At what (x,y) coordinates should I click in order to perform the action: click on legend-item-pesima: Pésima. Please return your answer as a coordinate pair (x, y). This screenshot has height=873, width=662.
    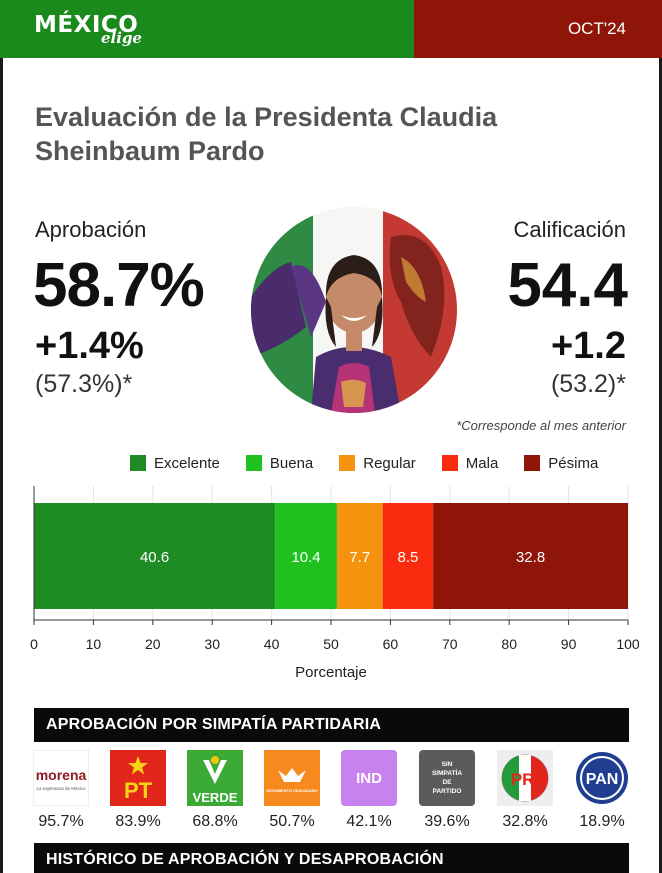
    Looking at the image, I should click on (561, 463).